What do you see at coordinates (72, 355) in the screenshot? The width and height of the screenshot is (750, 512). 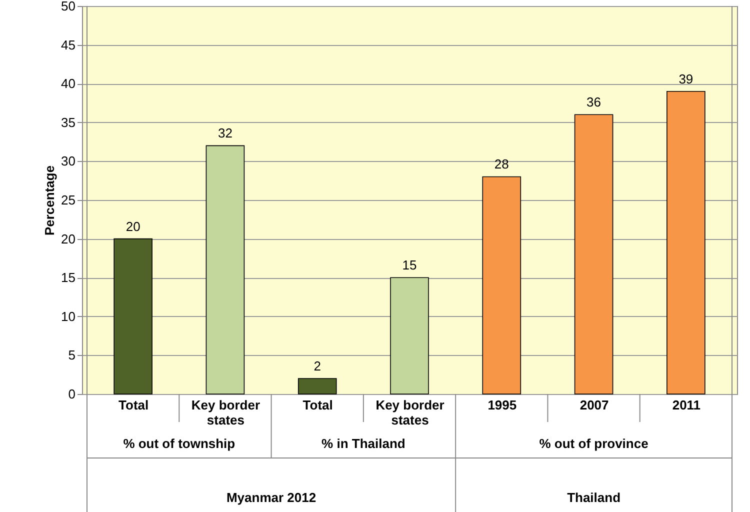 I see `y-tick-label: 5` at bounding box center [72, 355].